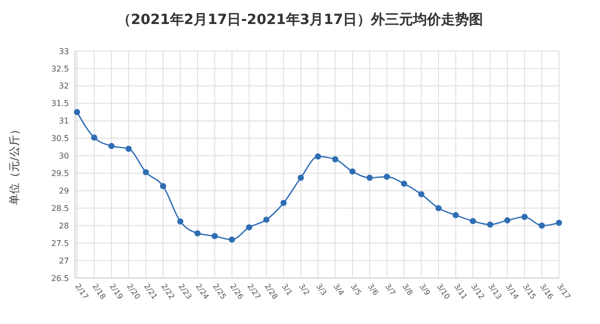 The image size is (600, 324). What do you see at coordinates (63, 51) in the screenshot?
I see `y-tick-label: 33` at bounding box center [63, 51].